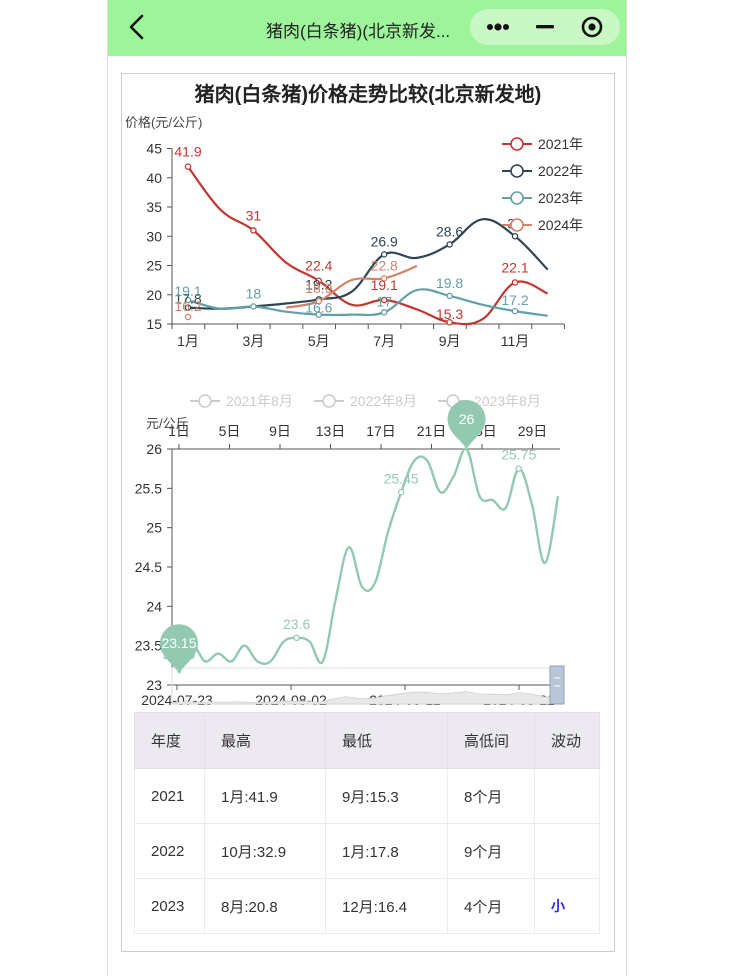  Describe the element at coordinates (366, 698) in the screenshot. I see `datazoom-preview` at that location.